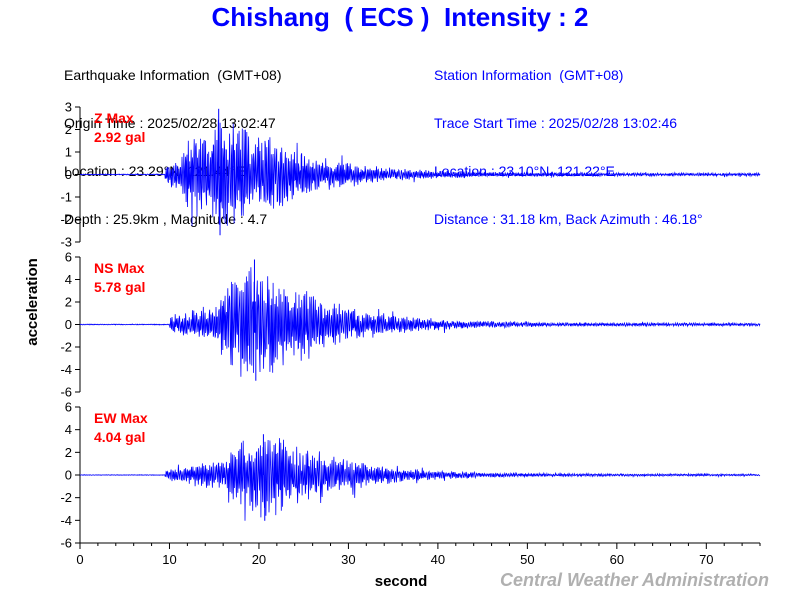  What do you see at coordinates (119, 137) in the screenshot?
I see `max-value-z: 2.92 gal` at bounding box center [119, 137].